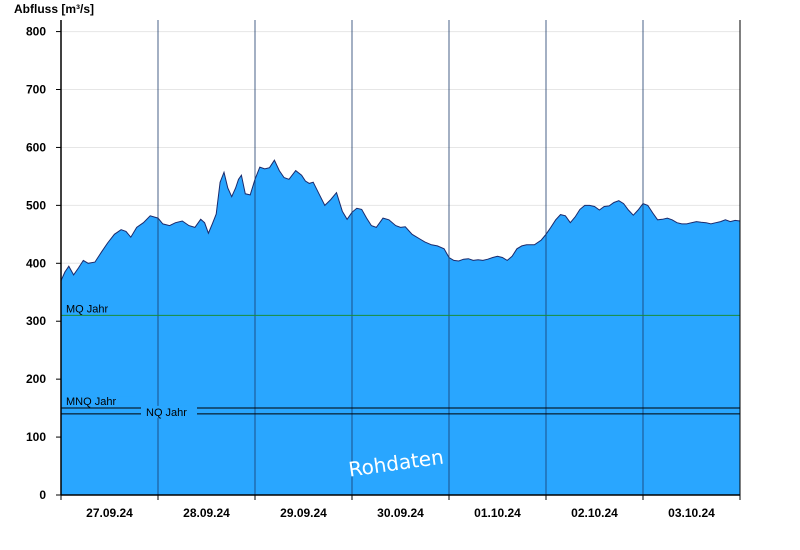  What do you see at coordinates (594, 513) in the screenshot?
I see `x-tick-label: 02.10.24` at bounding box center [594, 513].